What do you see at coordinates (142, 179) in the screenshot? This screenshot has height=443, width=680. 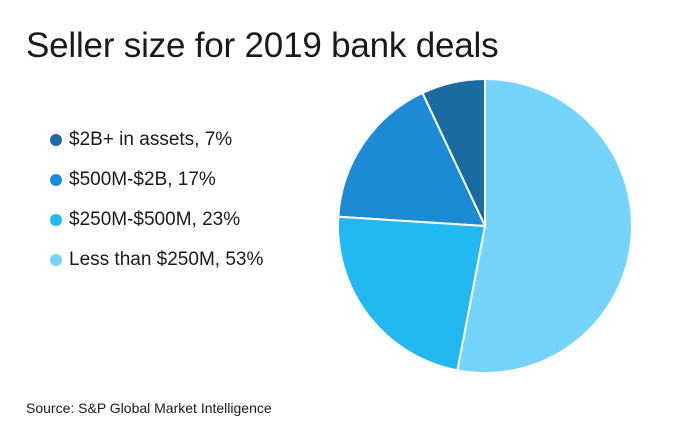 I see `legend-label: $500M-$2B, 17%` at bounding box center [142, 179].